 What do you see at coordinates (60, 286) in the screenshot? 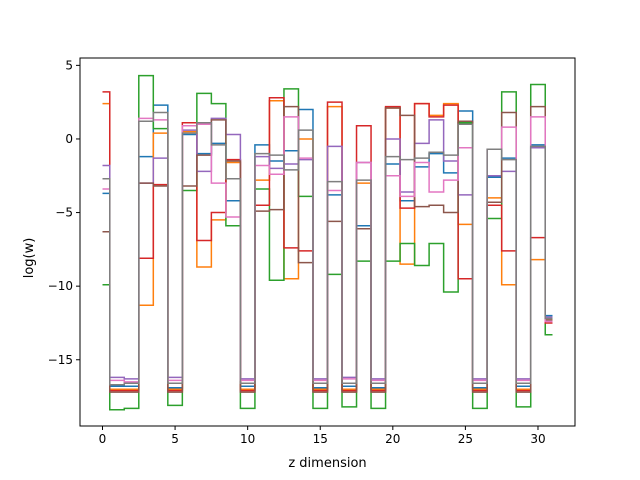
I see `y-tick-label: −10` at bounding box center [60, 286].